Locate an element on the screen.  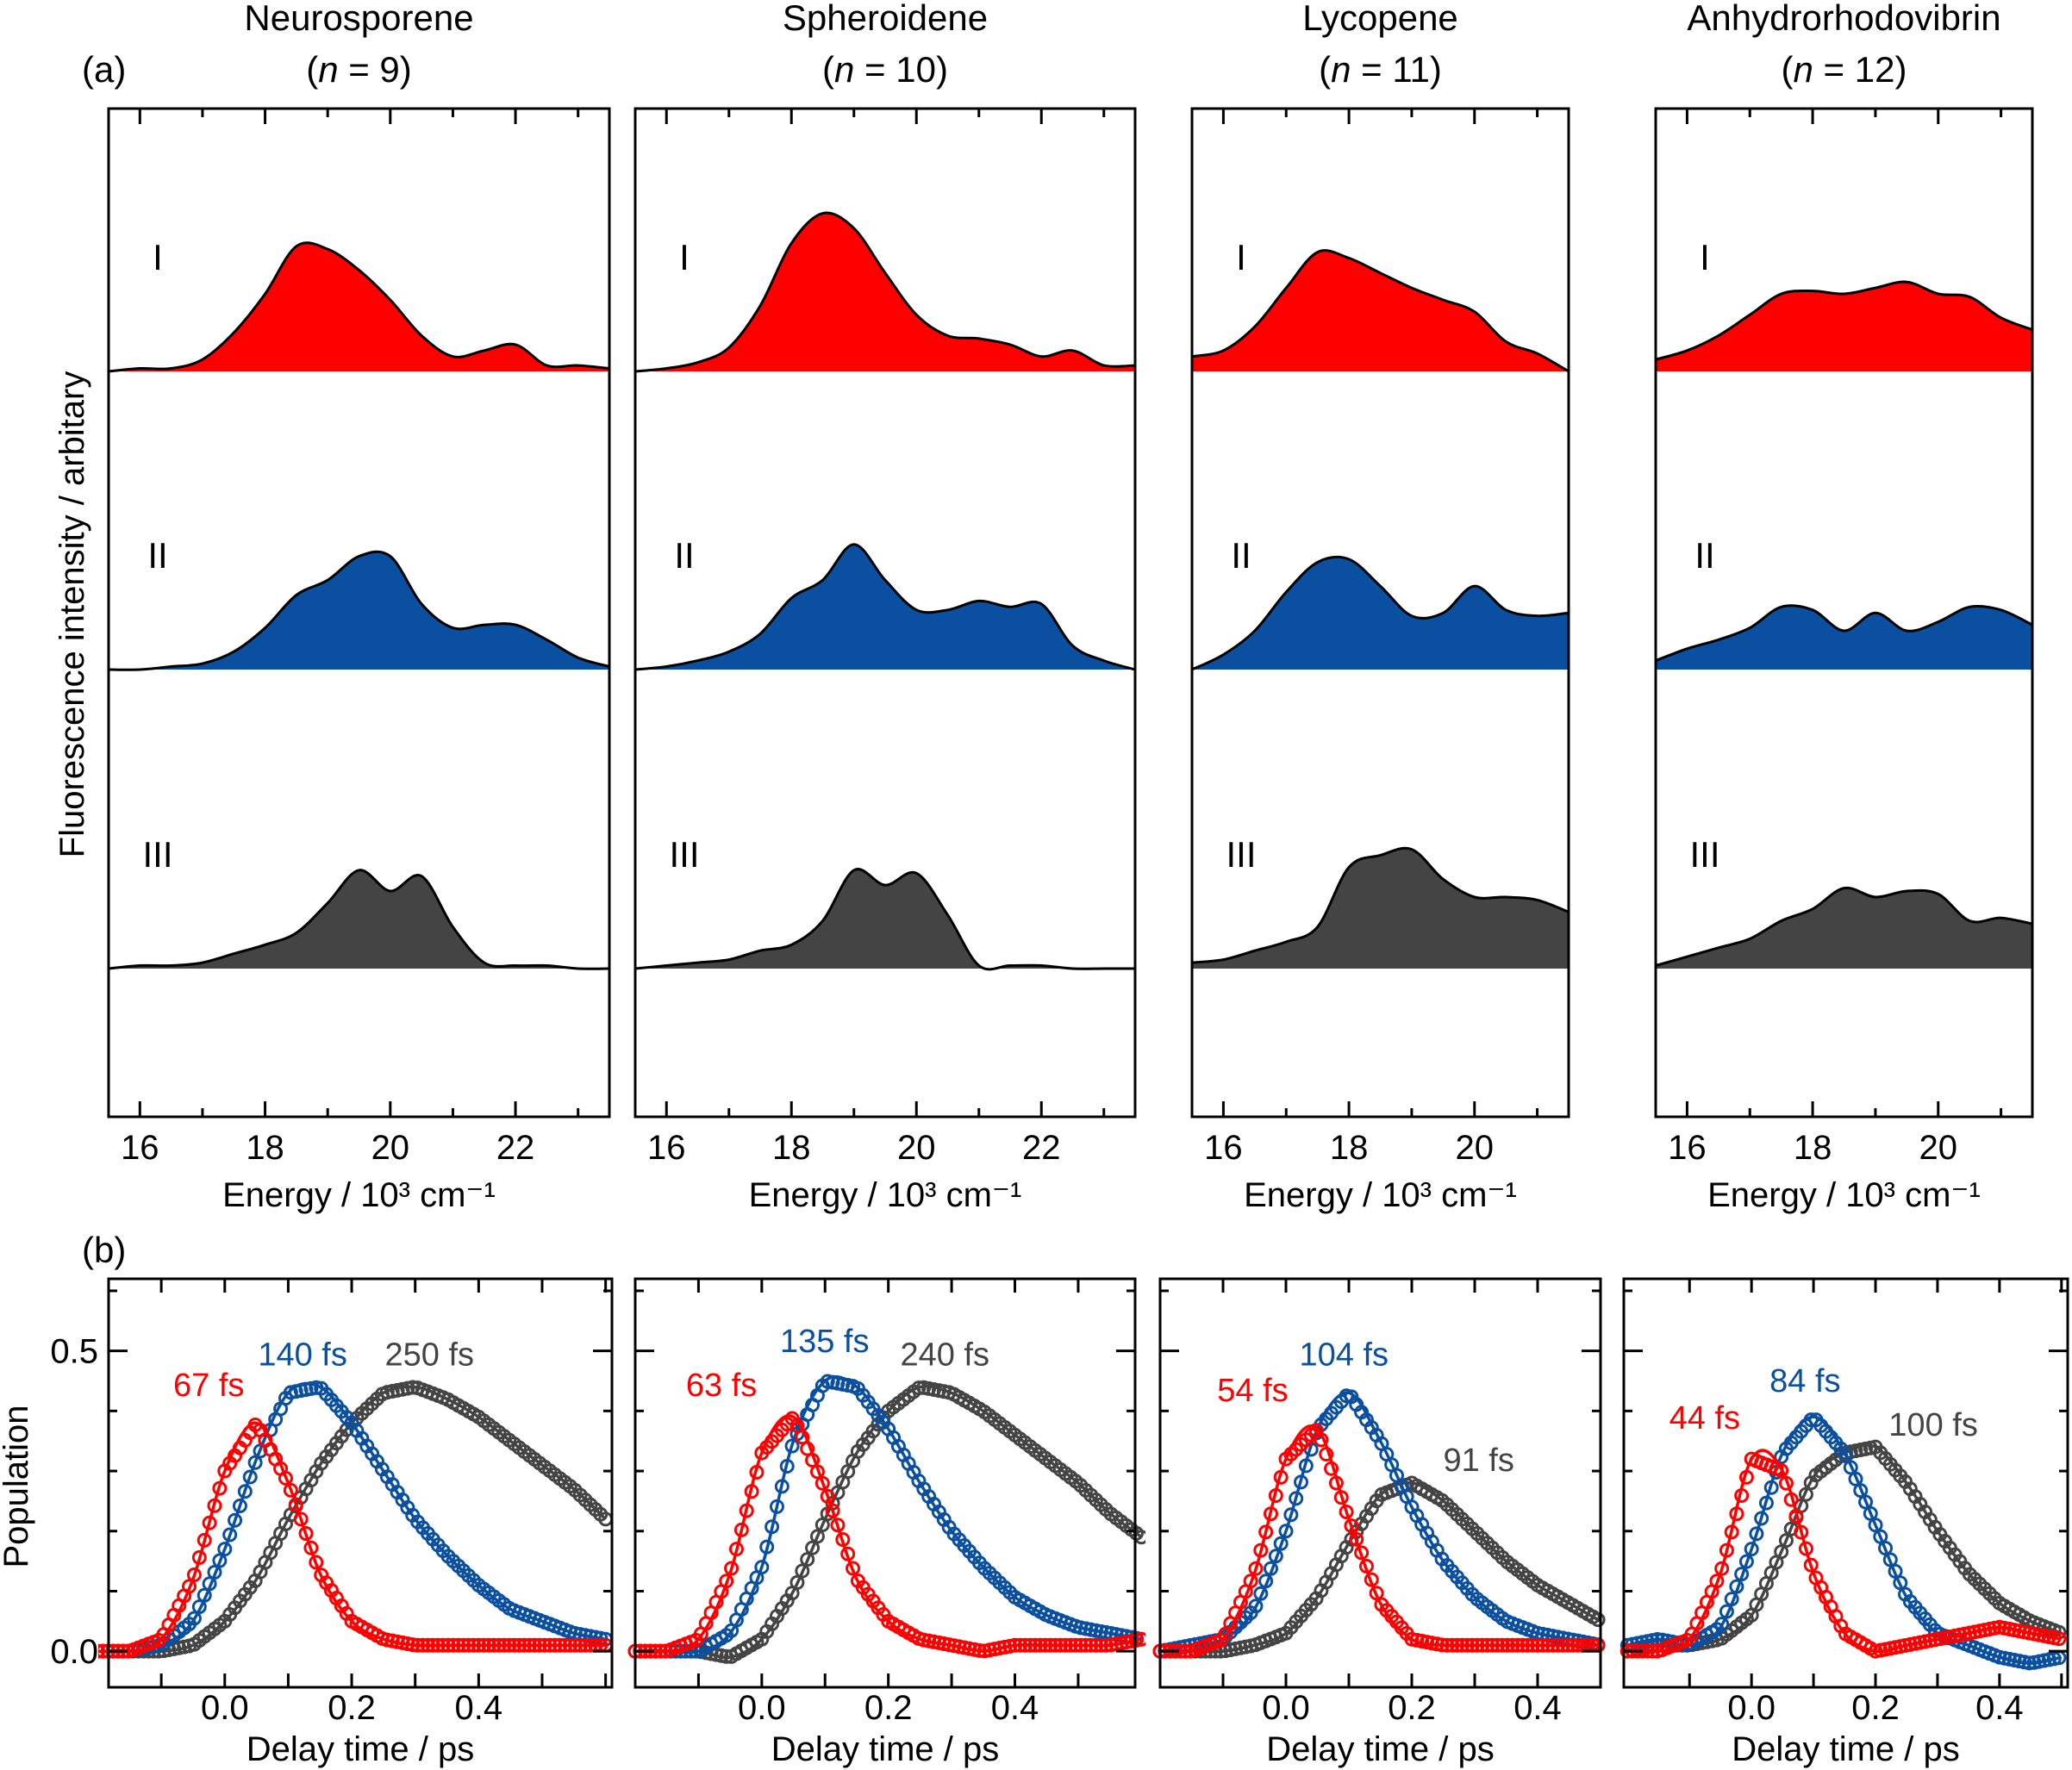
series-II is located at coordinates (1379, 1523).